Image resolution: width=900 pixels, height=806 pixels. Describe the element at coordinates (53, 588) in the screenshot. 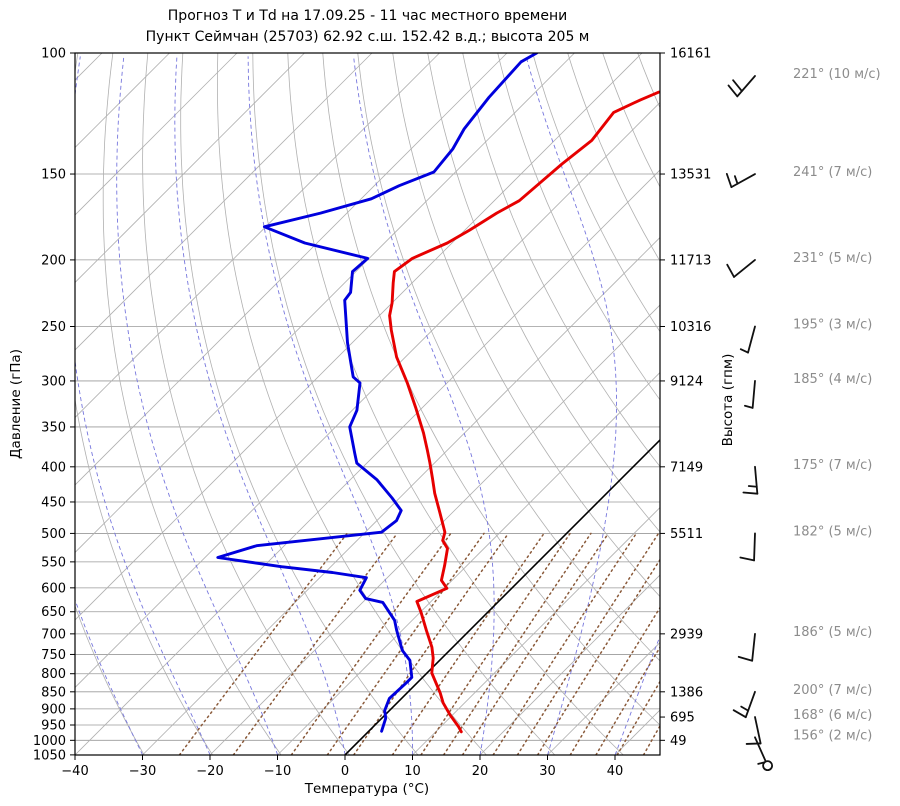

I see `pressure-tick-label: 600` at that location.